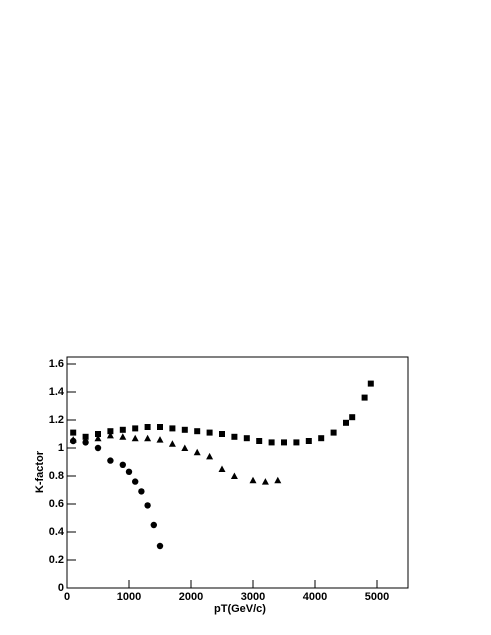 The height and width of the screenshot is (635, 491). Describe the element at coordinates (56, 476) in the screenshot. I see `y-tick-label: 0.8` at that location.